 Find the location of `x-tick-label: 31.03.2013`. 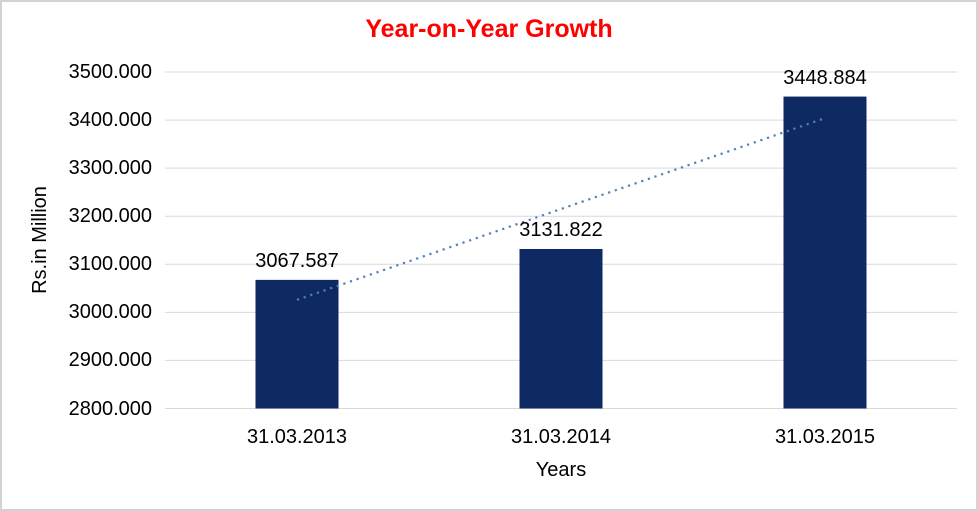

x-tick-label: 31.03.2013 is located at coordinates (297, 437).